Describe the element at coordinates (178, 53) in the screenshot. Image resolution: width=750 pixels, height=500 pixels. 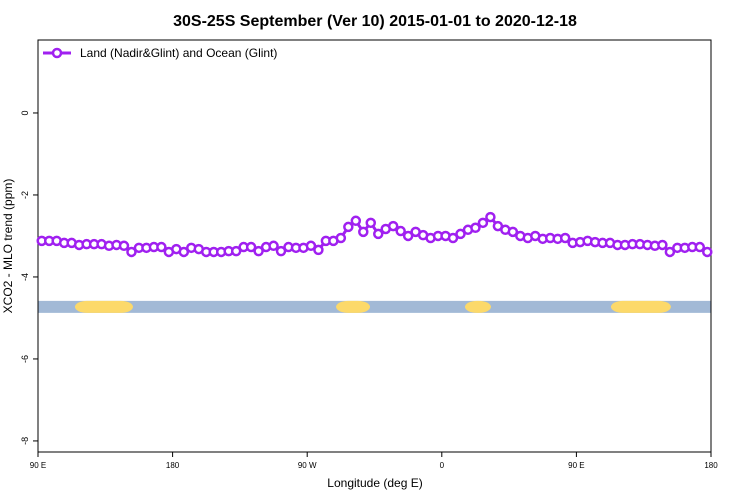
I see `legend-label: Land (Nadir&Glint) and Ocean (Glint)` at that location.